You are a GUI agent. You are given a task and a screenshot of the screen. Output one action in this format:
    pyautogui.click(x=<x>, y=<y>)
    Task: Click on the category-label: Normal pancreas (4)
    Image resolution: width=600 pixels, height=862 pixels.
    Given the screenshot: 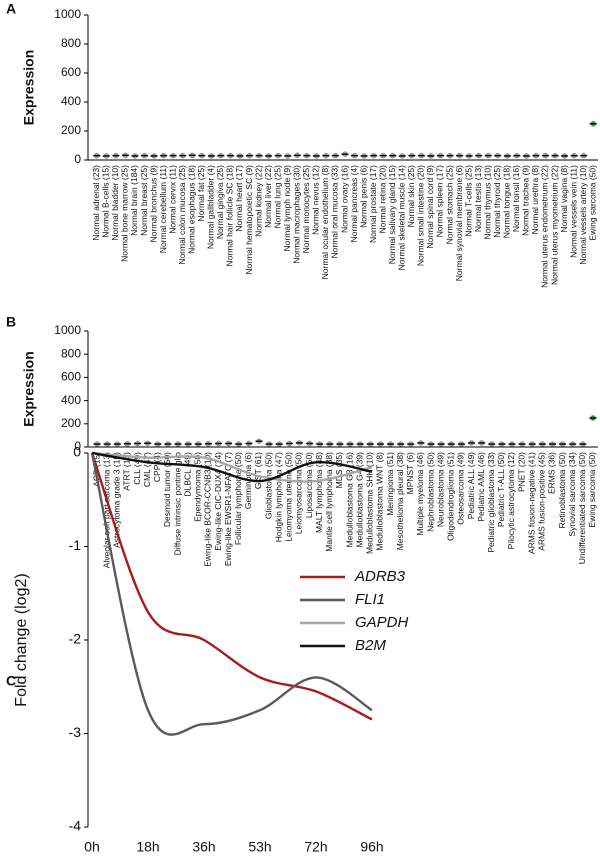 What is the action you would take?
    pyautogui.click(x=354, y=204)
    